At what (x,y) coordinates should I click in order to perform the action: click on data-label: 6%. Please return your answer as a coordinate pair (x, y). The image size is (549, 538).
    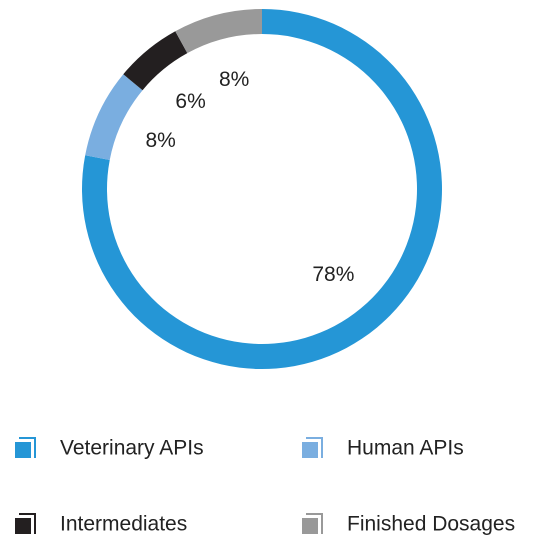
    Looking at the image, I should click on (190, 101).